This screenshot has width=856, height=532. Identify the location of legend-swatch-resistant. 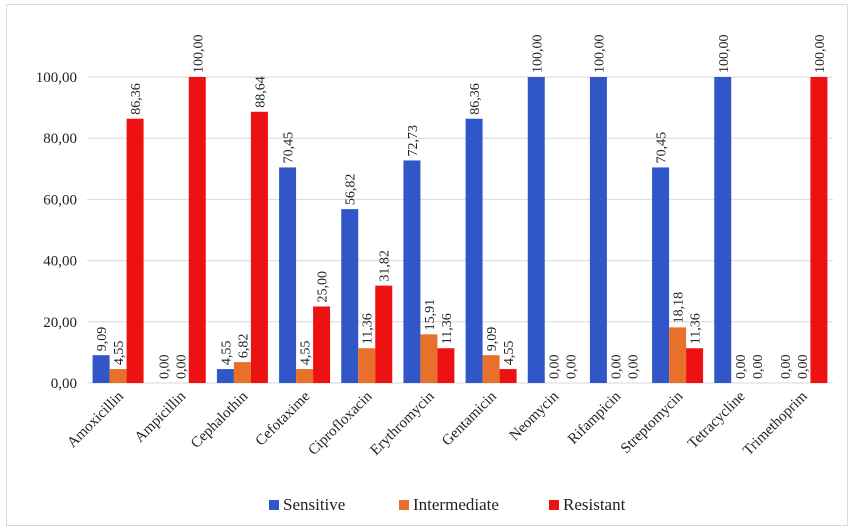
(554, 505).